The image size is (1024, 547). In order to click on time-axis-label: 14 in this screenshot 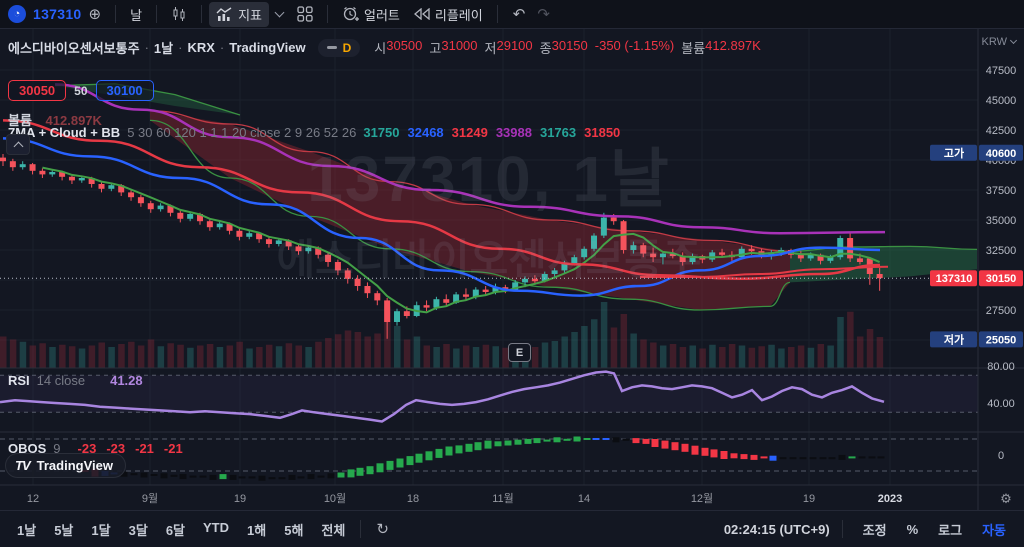, I will do `click(584, 499)`.